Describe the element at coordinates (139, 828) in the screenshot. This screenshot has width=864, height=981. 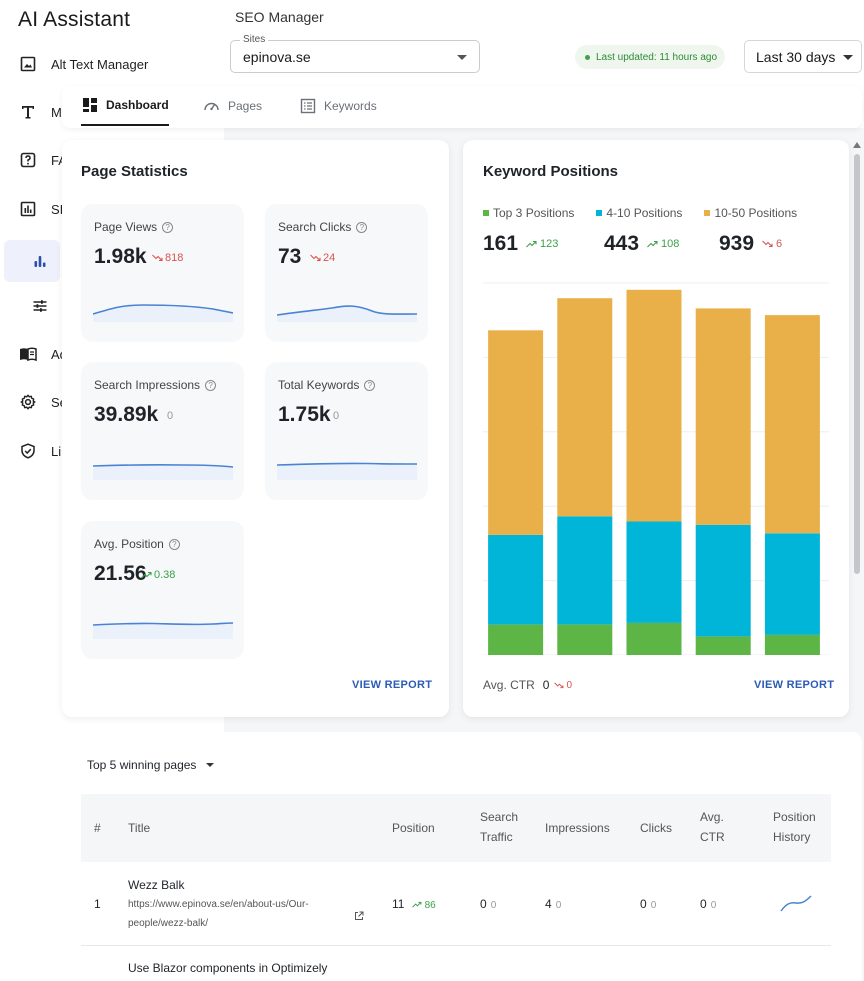
I see `col-header-title: Title` at that location.